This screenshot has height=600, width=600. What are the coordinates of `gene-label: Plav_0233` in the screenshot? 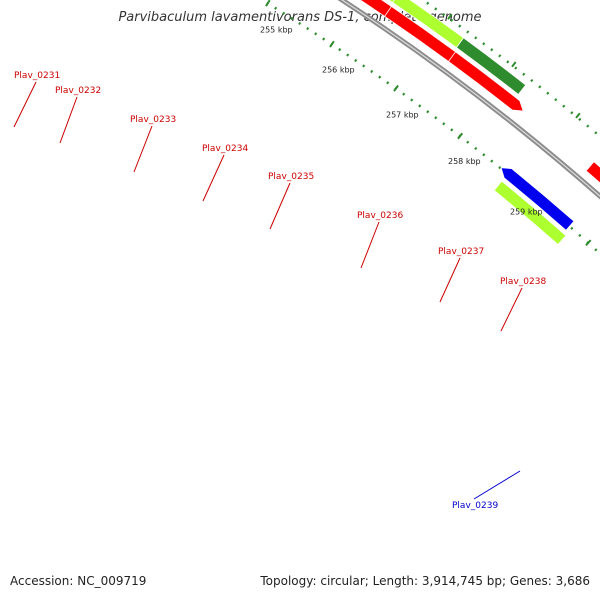 It's located at (153, 120).